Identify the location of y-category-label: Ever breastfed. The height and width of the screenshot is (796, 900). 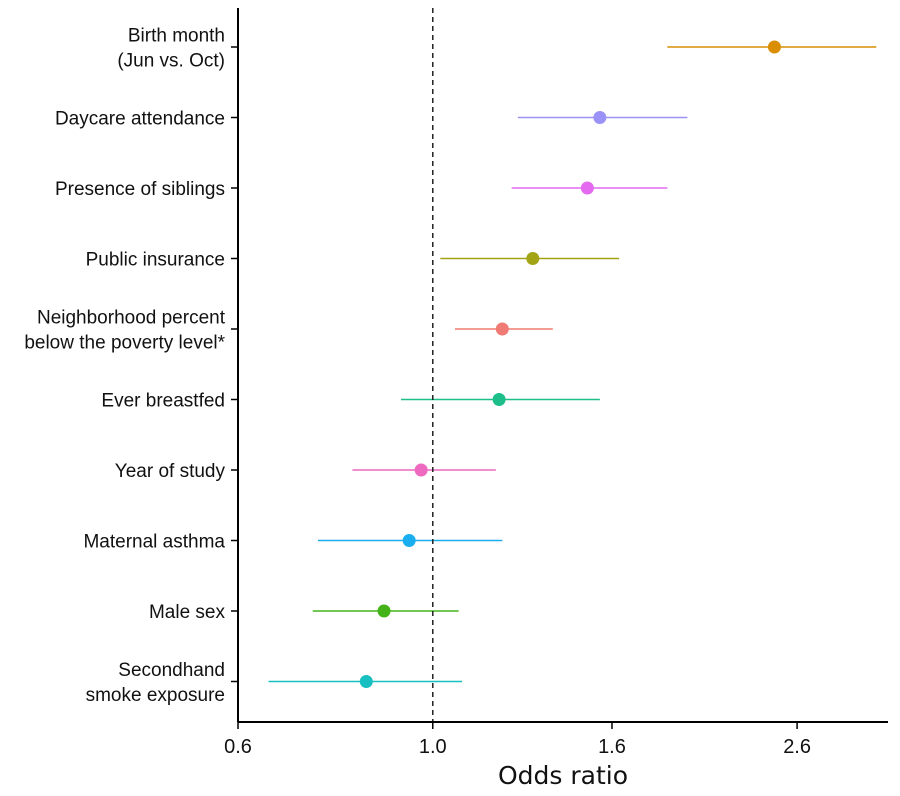
(163, 401).